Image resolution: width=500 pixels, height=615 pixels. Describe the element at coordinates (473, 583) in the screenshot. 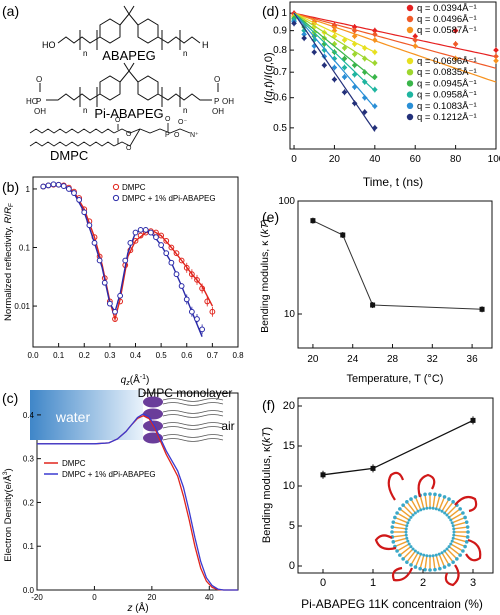

I see `x-tick-label: 3` at that location.